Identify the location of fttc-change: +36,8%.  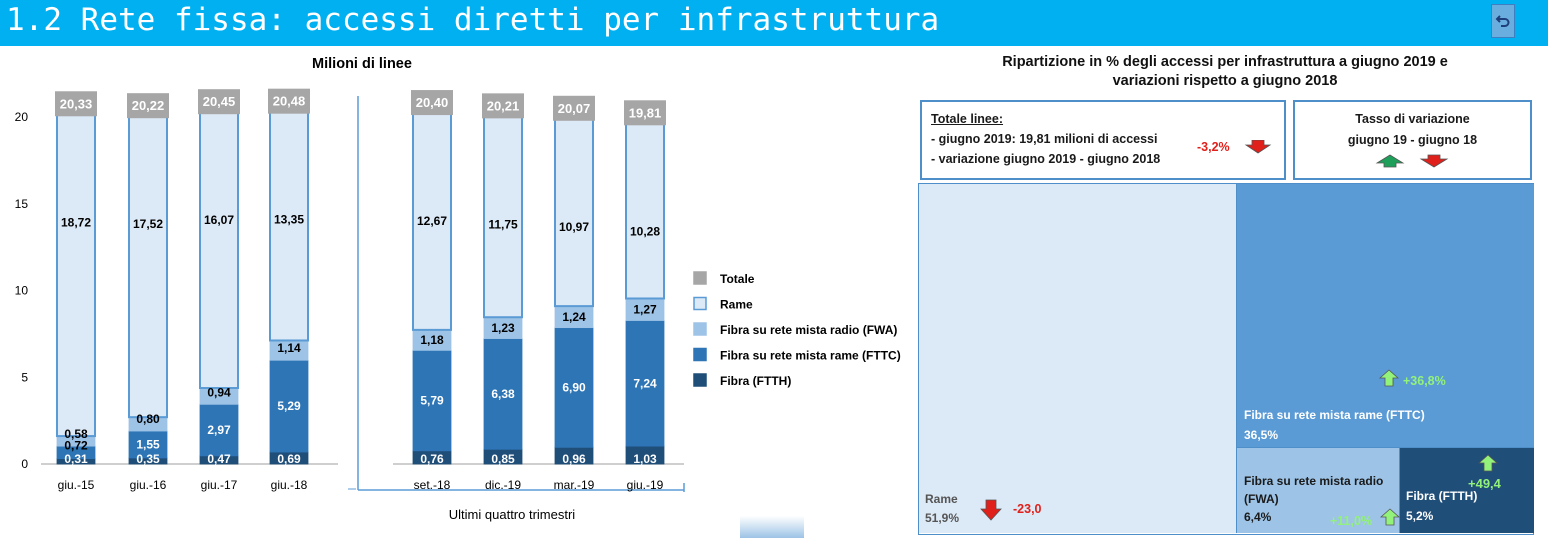
(1424, 381).